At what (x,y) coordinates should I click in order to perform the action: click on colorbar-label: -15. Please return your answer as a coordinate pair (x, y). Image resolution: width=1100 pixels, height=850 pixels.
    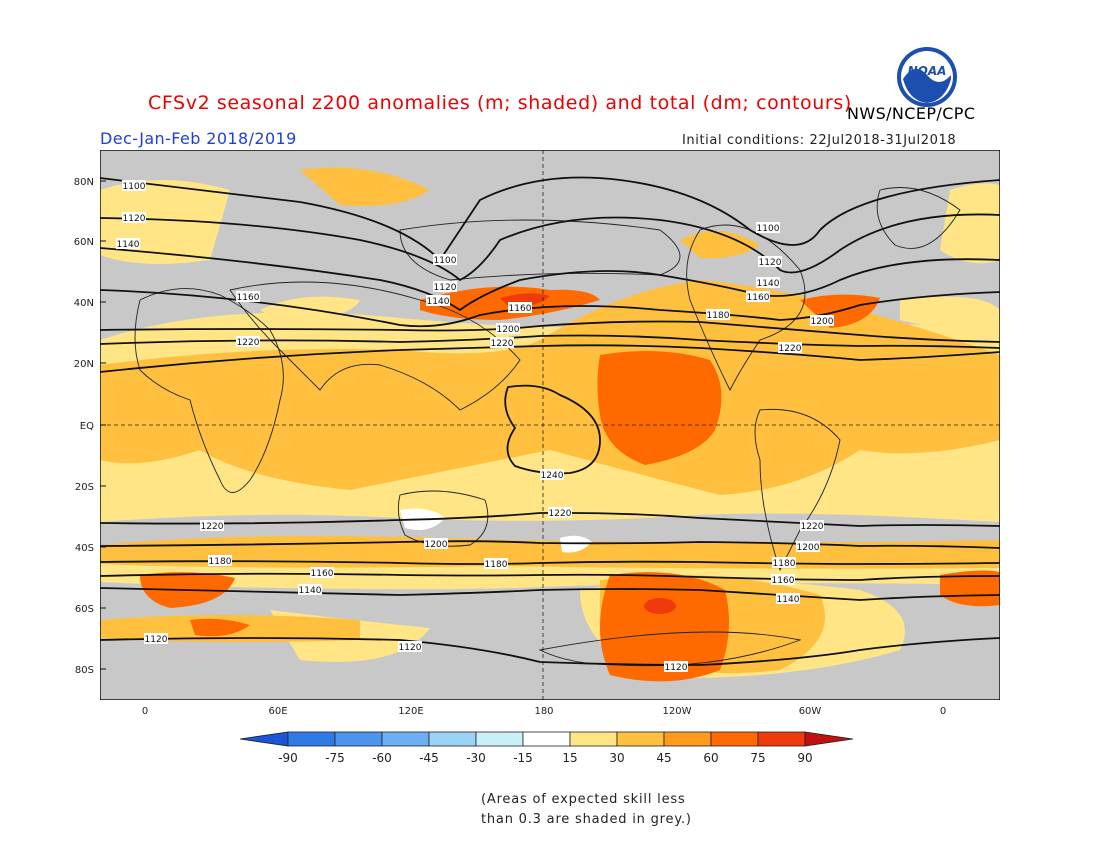
    Looking at the image, I should click on (523, 758).